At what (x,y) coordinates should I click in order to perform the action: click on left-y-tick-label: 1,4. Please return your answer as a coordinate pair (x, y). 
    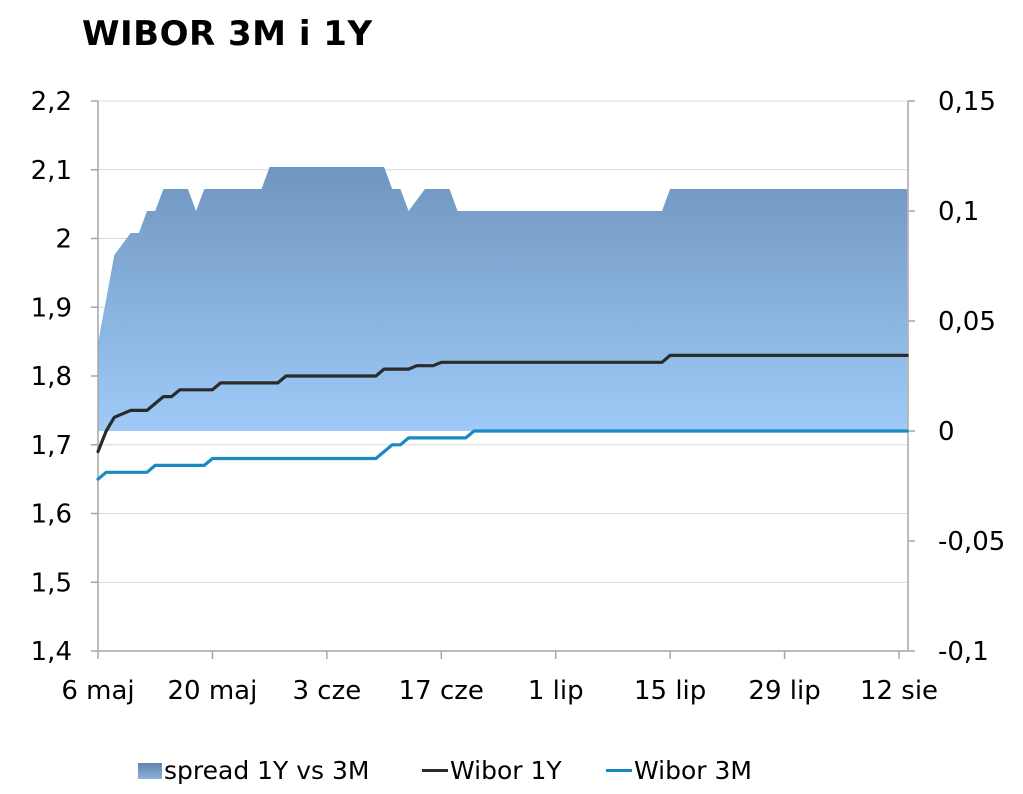
    Looking at the image, I should click on (51, 652).